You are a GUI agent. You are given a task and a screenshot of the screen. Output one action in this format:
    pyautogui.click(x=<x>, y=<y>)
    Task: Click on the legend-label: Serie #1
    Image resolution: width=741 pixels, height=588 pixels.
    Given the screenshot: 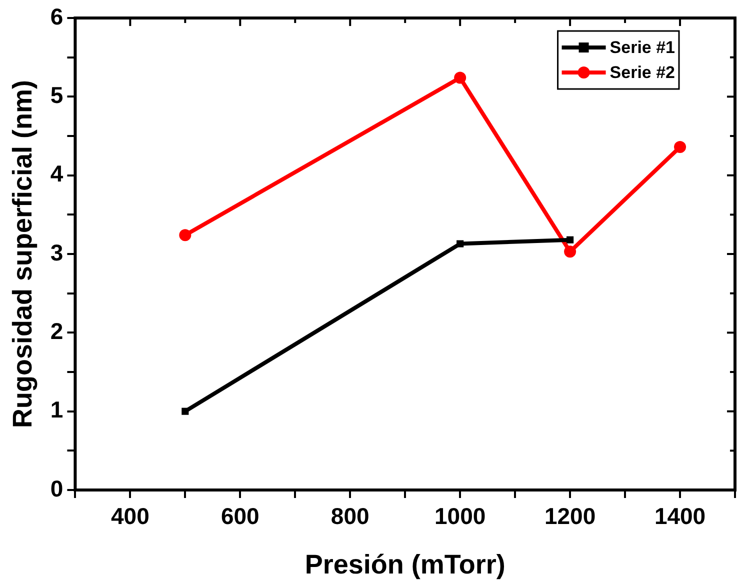 What is the action you would take?
    pyautogui.click(x=643, y=48)
    